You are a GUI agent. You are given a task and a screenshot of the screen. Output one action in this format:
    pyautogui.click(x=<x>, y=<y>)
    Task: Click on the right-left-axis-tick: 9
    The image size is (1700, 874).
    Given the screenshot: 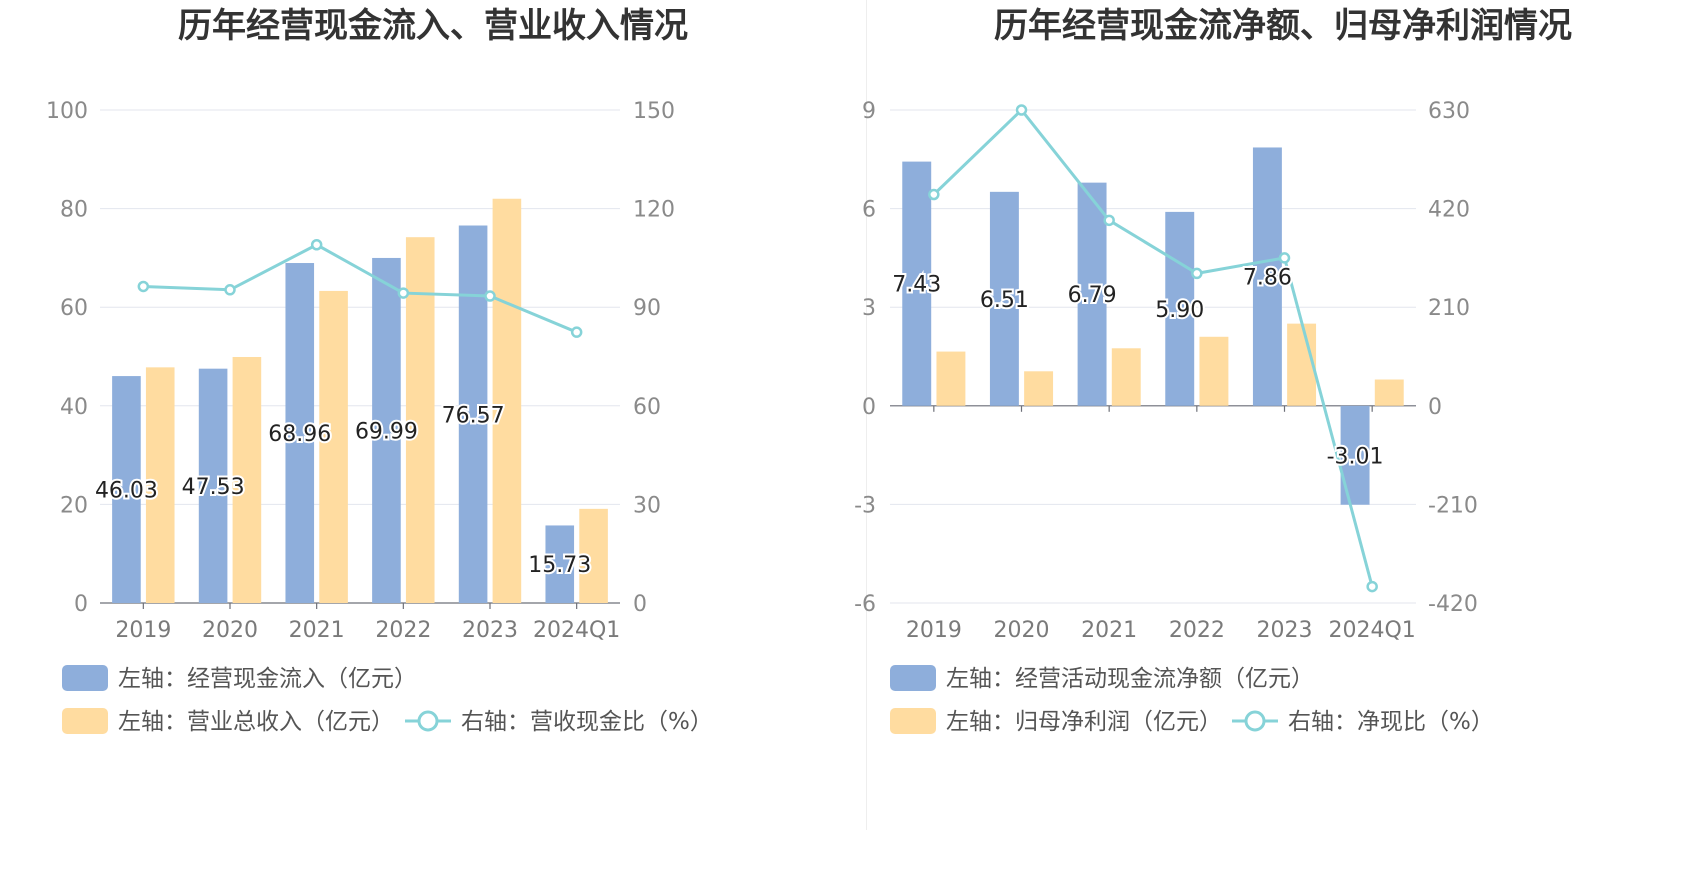 What is the action you would take?
    pyautogui.click(x=869, y=111)
    